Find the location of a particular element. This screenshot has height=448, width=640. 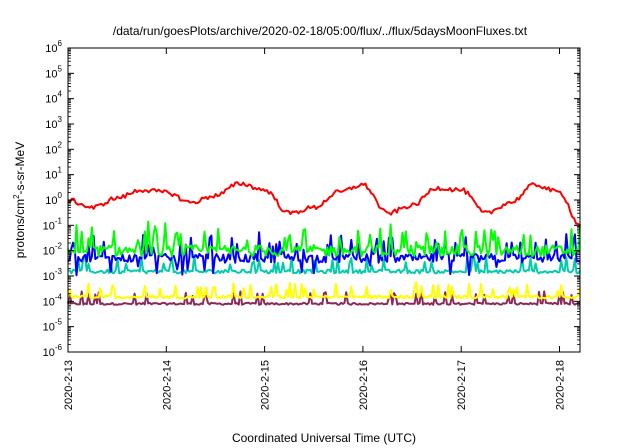

x-axis-label: Coordinated Universal Time (UTC) is located at coordinates (324, 438).